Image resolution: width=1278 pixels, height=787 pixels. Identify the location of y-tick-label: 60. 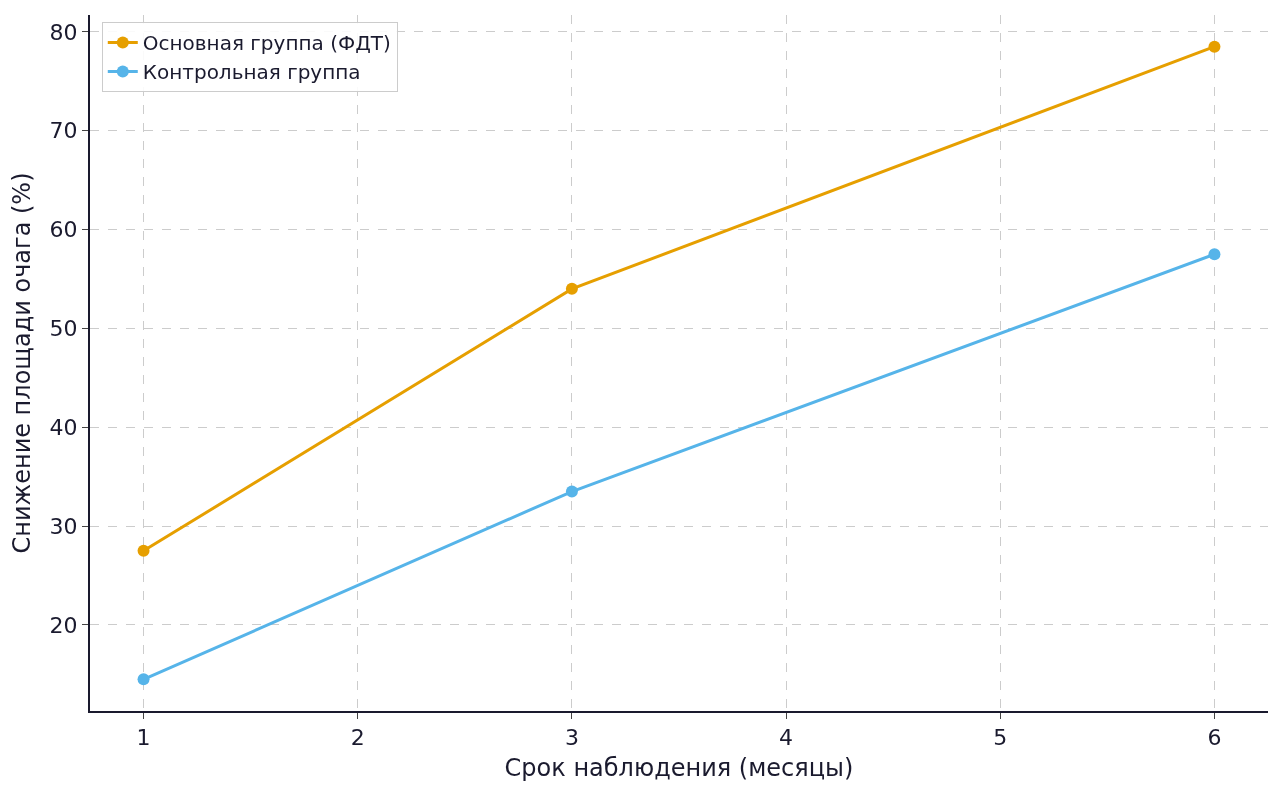
(63, 230).